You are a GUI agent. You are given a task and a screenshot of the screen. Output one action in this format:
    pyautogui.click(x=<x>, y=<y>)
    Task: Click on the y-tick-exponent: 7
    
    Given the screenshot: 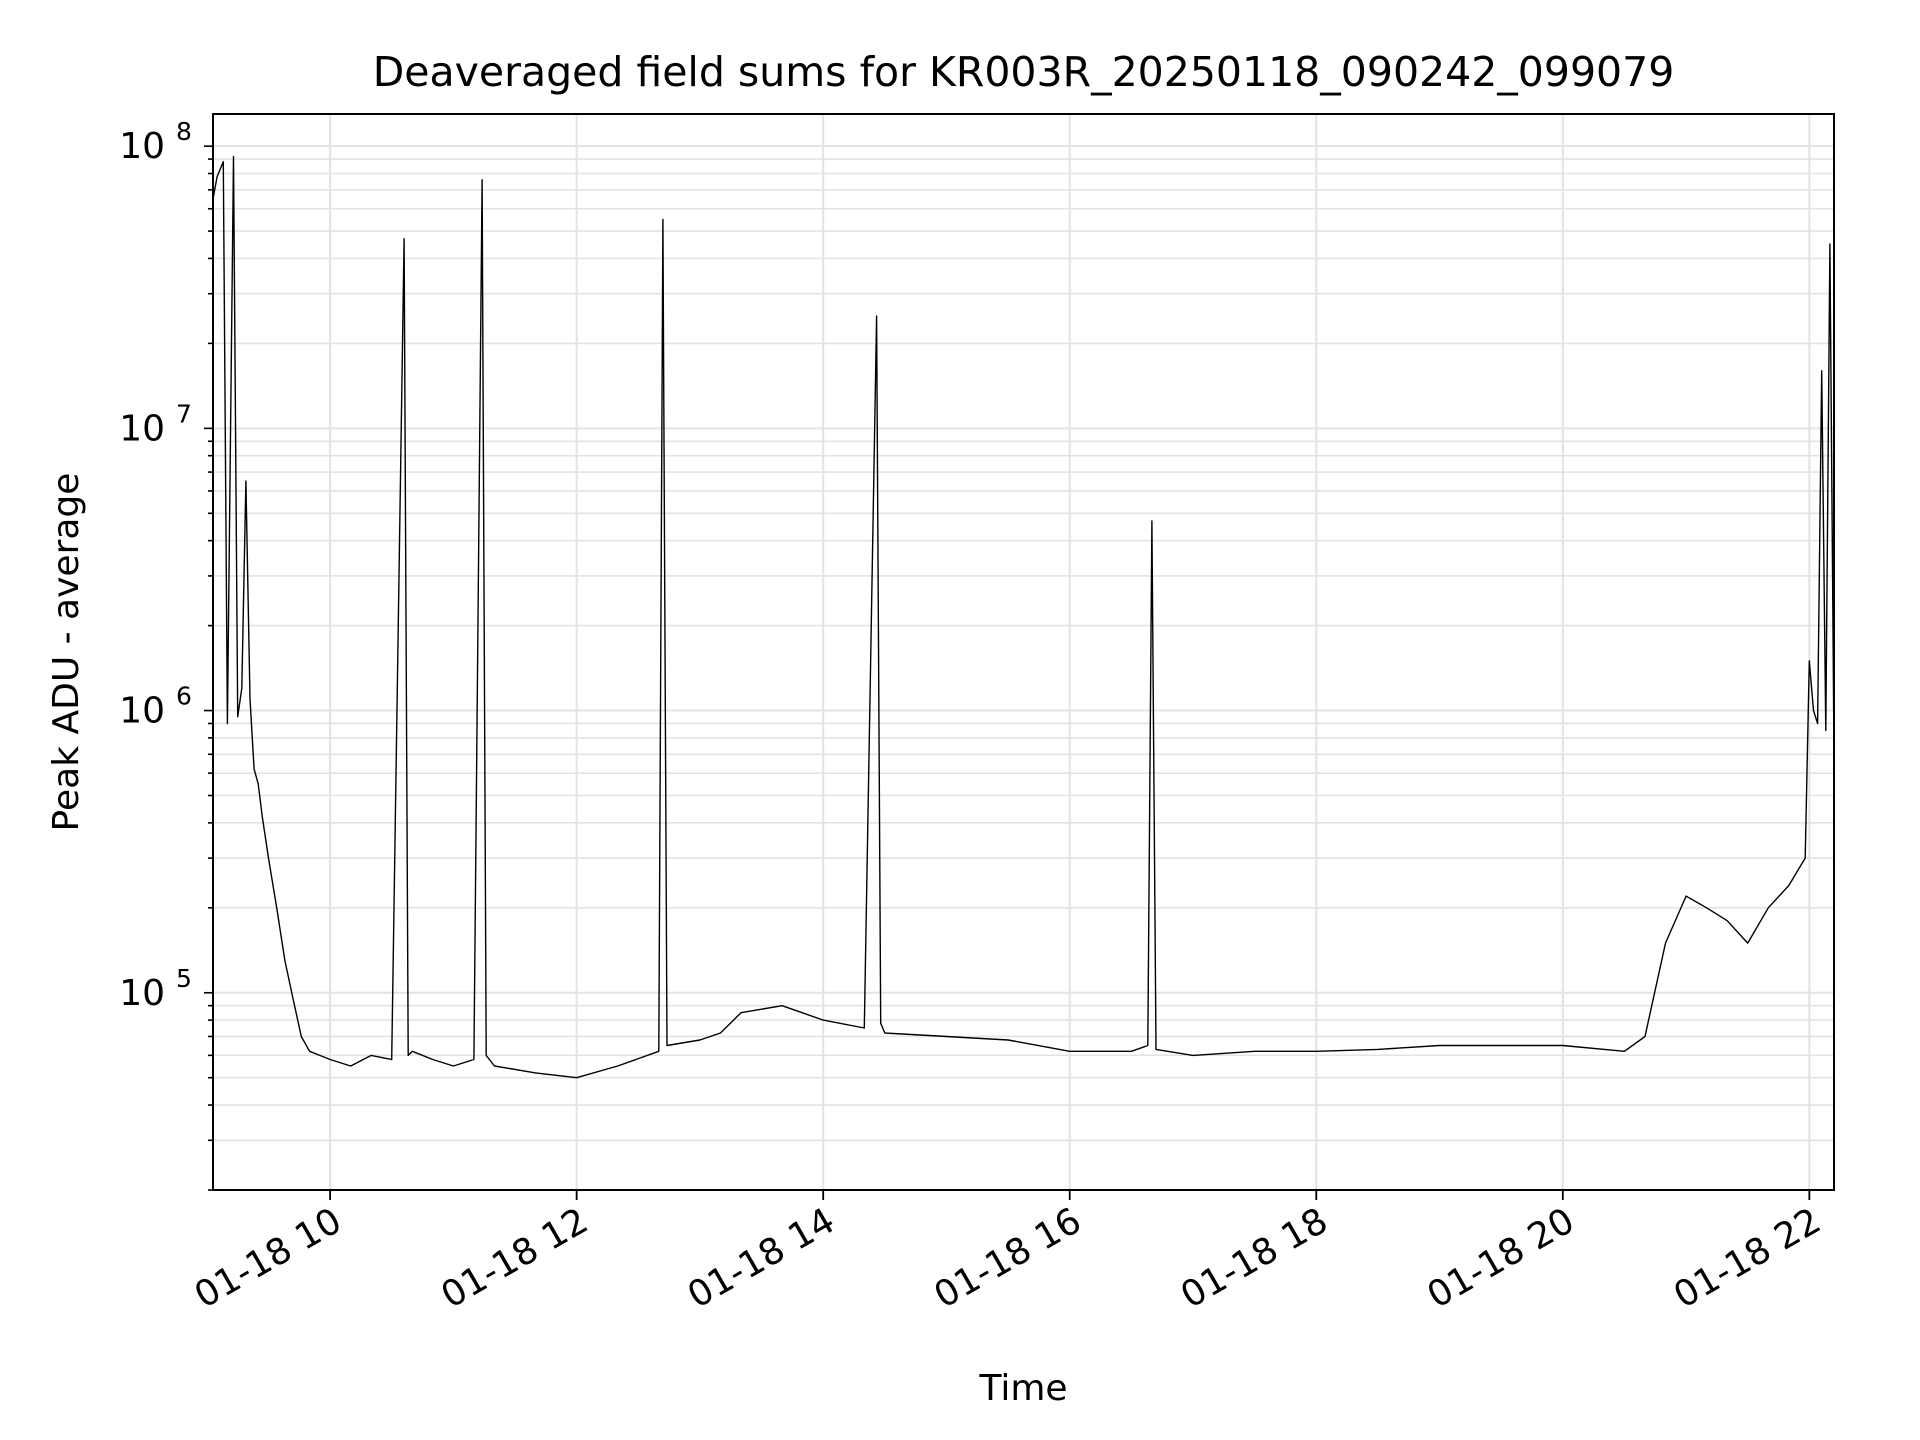 What is the action you would take?
    pyautogui.click(x=184, y=413)
    